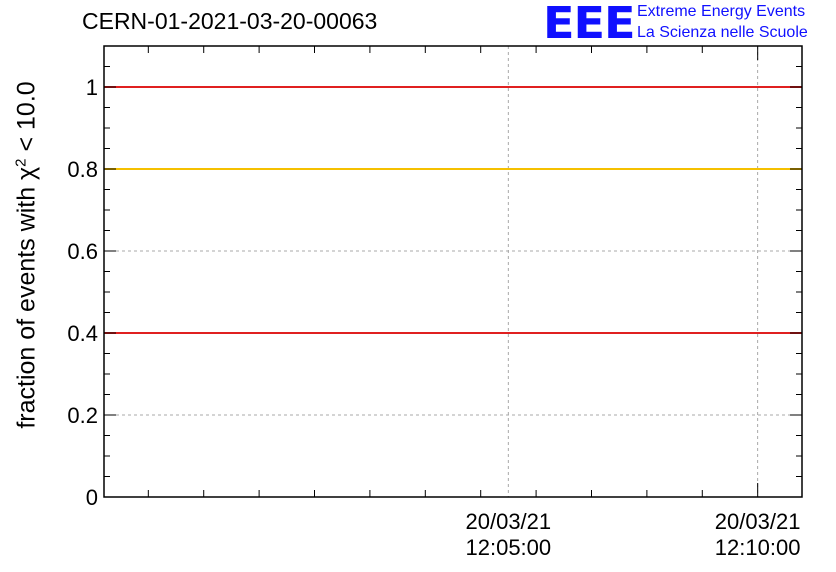 The image size is (836, 572). What do you see at coordinates (82, 292) in the screenshot?
I see `y-tick-labels: 0 0.2 0.4 0.6 0.8 1` at bounding box center [82, 292].